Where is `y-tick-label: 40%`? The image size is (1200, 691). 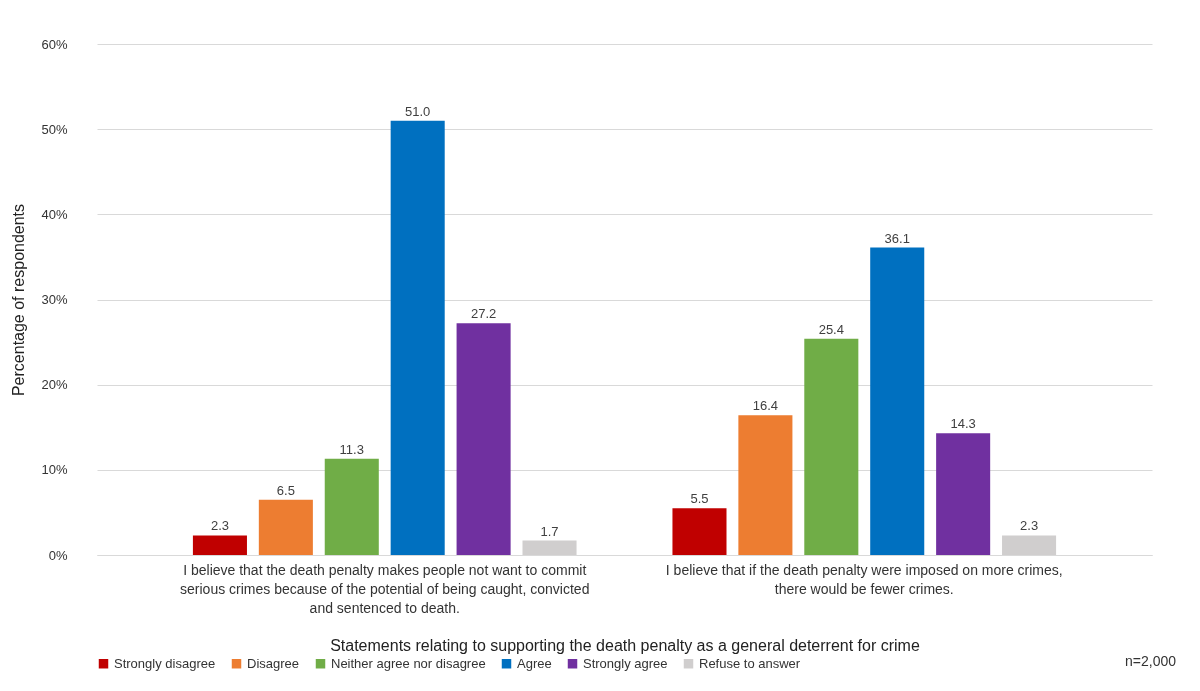 y-tick-label: 40% is located at coordinates (54, 214).